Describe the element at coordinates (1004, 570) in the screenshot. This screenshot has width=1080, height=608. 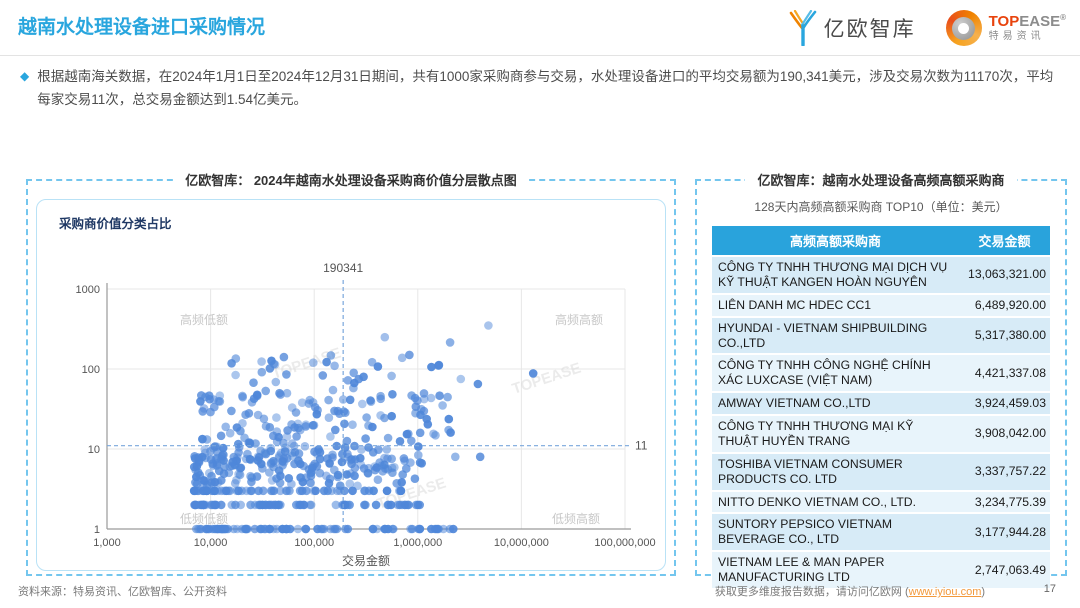
I see `amount-cell: 2,747,063.49` at that location.